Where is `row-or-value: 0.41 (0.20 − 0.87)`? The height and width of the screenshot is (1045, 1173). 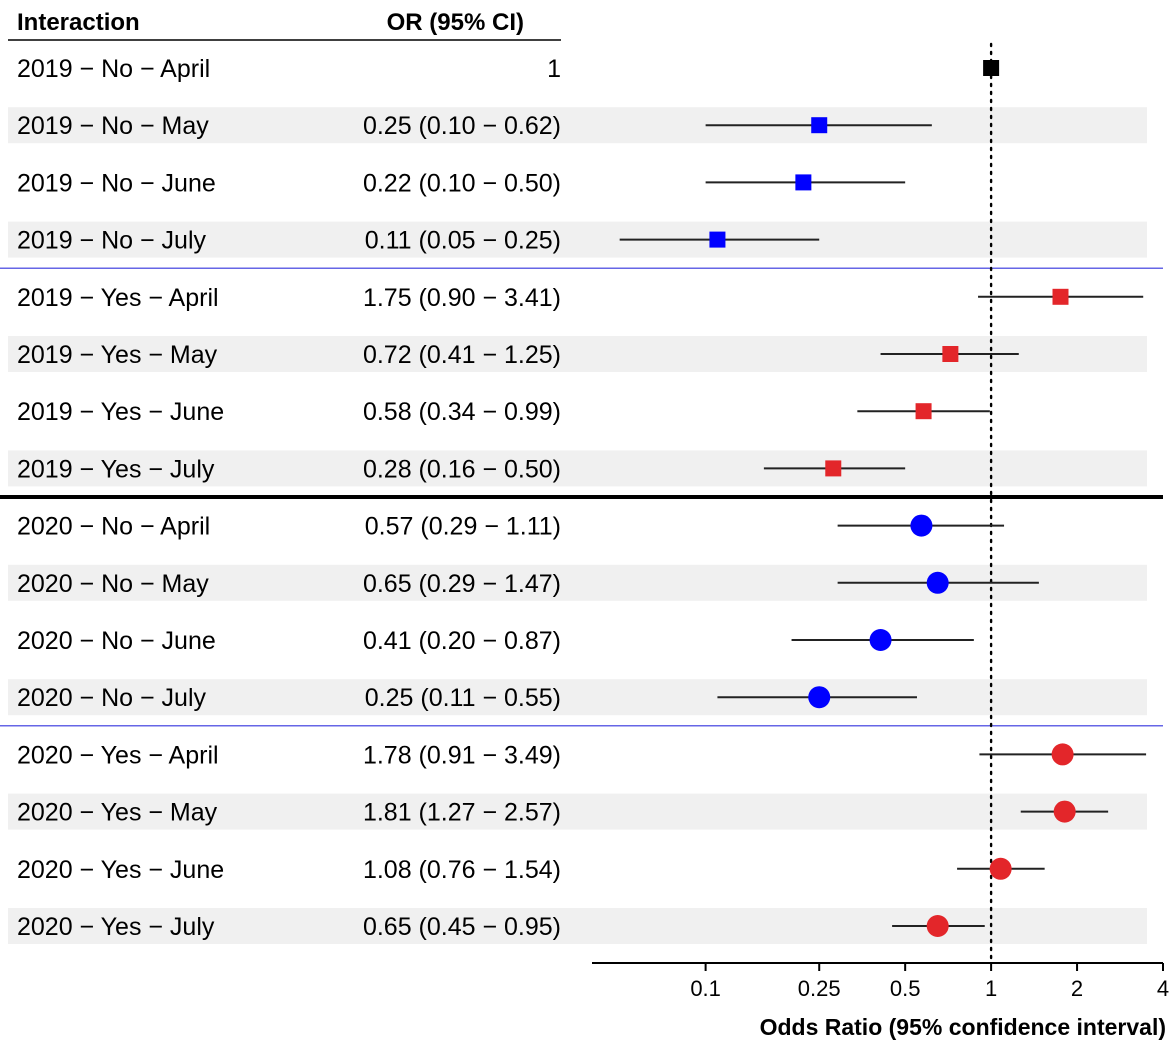 row-or-value: 0.41 (0.20 − 0.87) is located at coordinates (462, 641).